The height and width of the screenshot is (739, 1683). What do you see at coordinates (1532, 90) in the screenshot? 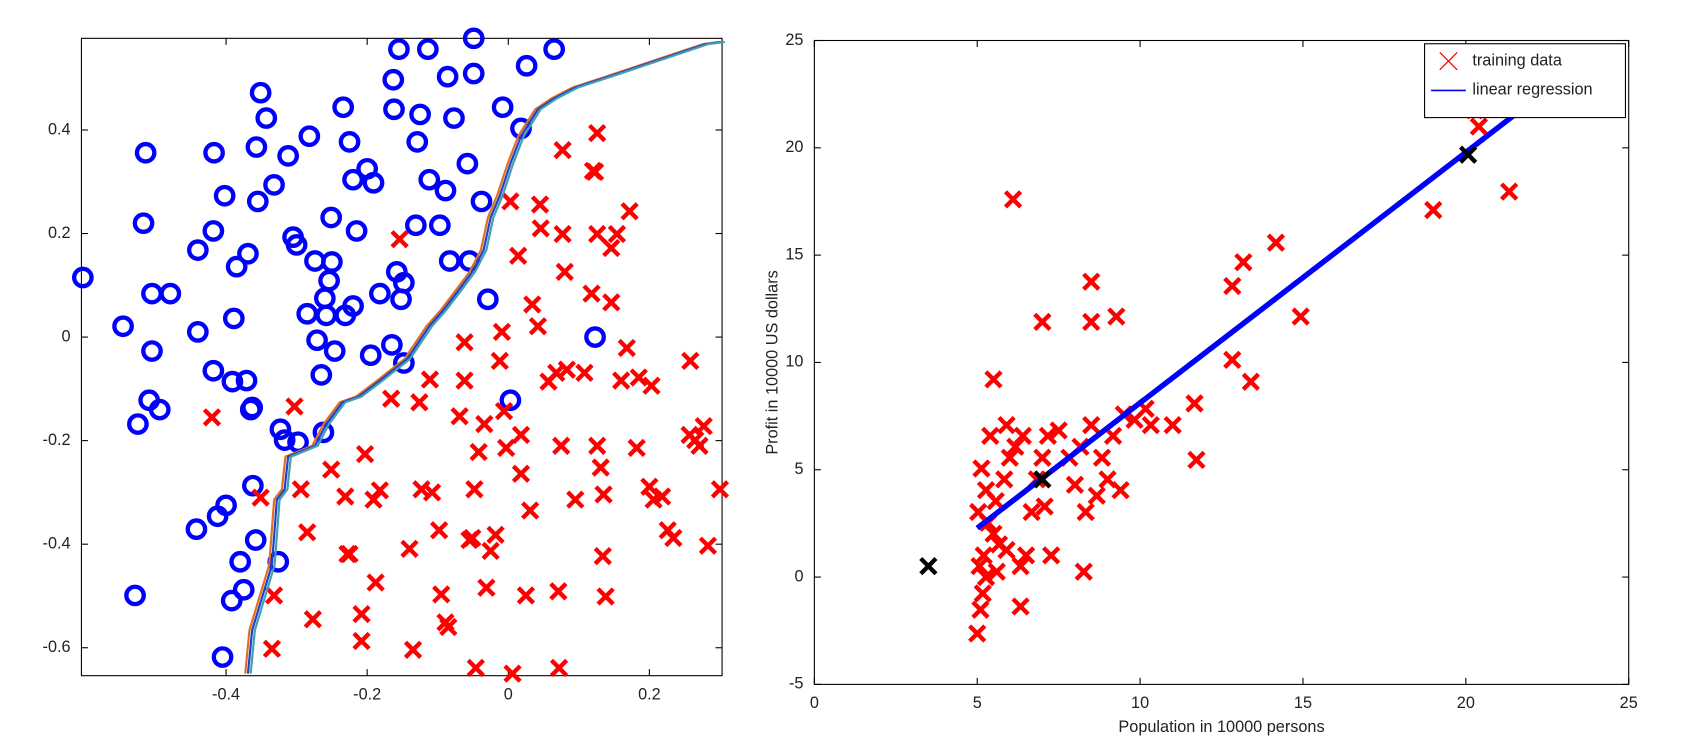
I see `legend-label: linear regression` at bounding box center [1532, 90].